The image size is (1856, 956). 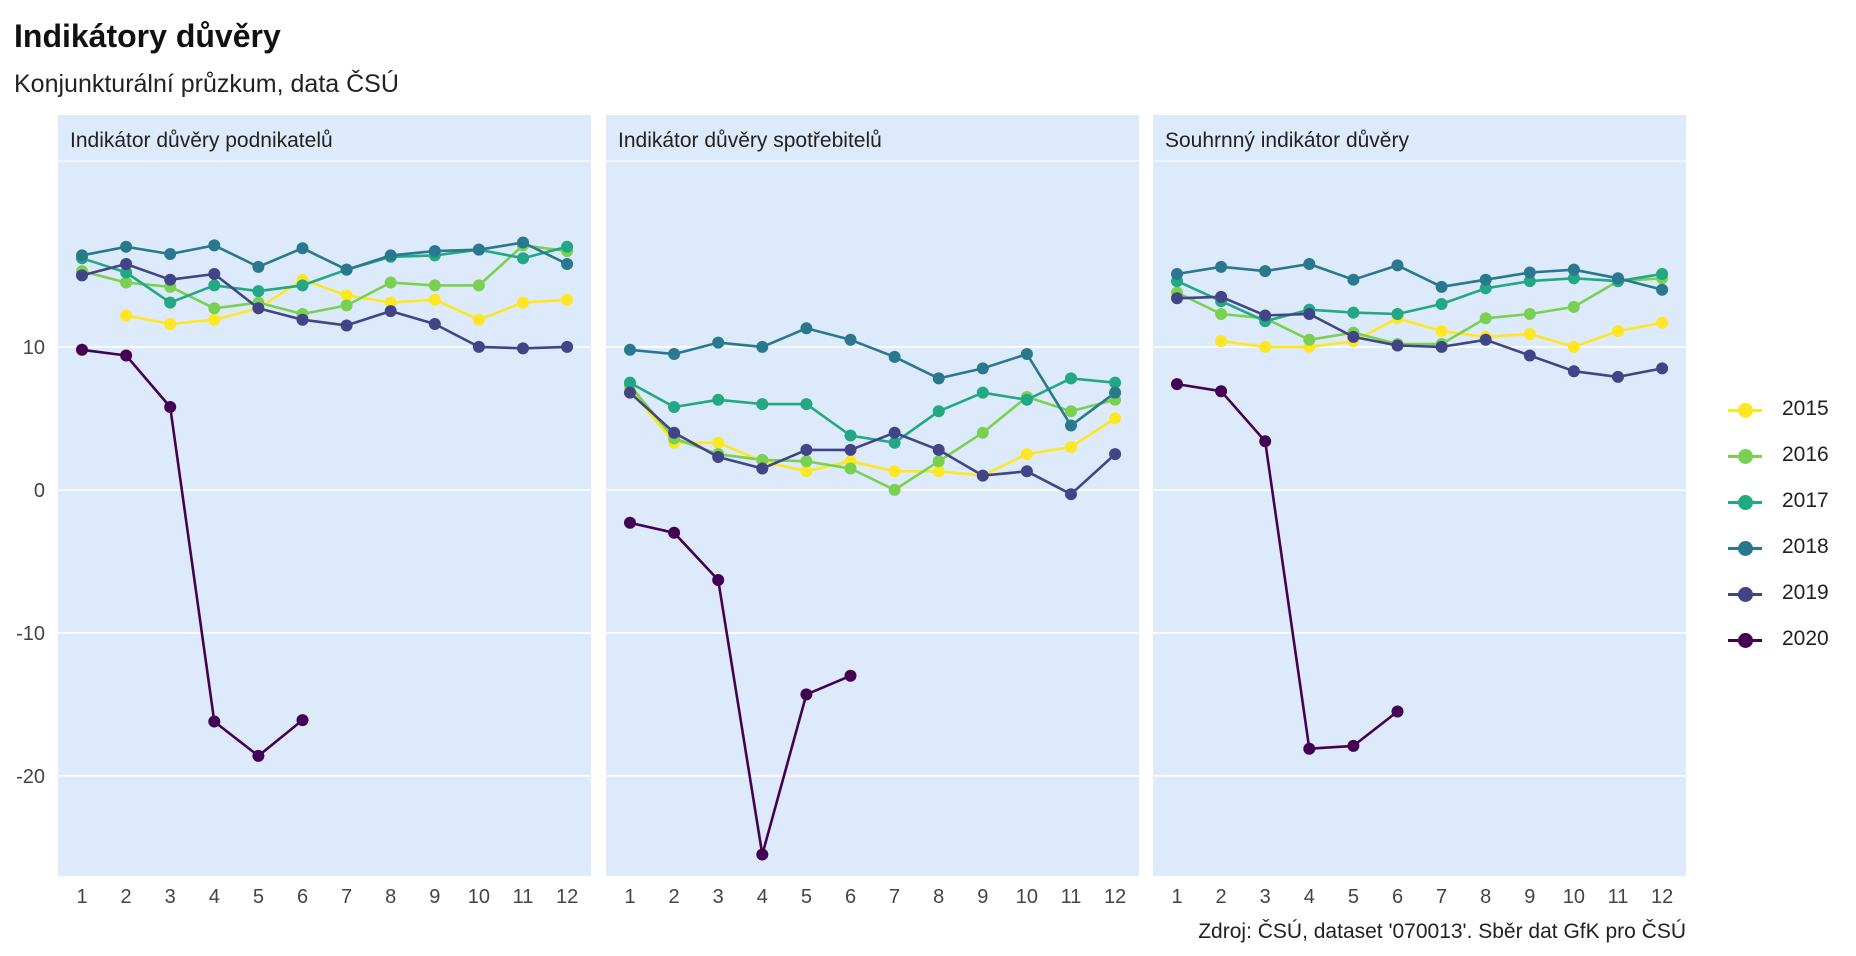 I want to click on series-line-2019, so click(x=324, y=306).